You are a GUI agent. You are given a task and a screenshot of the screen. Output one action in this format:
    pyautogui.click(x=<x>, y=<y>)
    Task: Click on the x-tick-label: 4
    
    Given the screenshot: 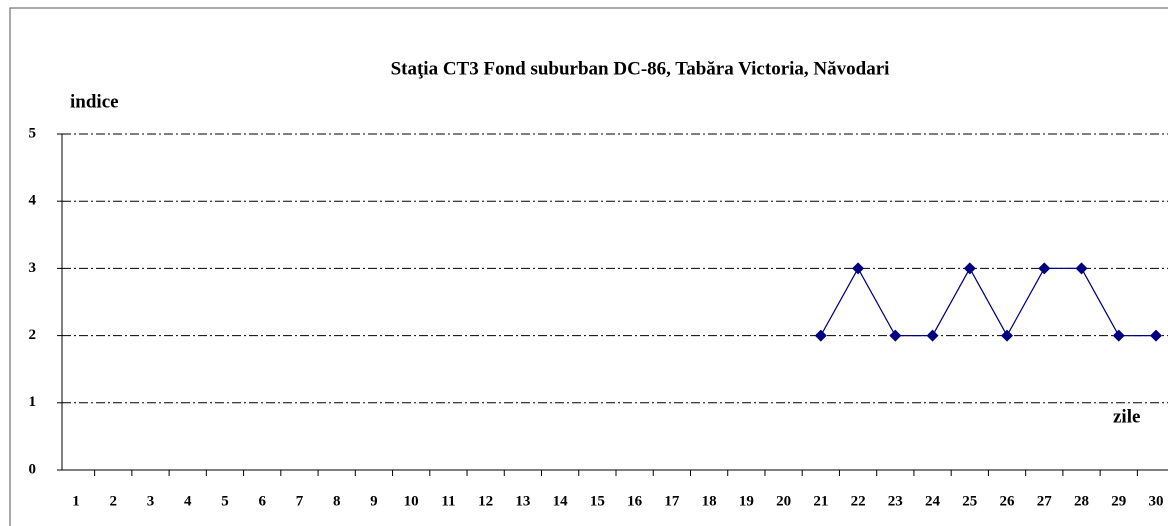 What is the action you would take?
    pyautogui.click(x=188, y=501)
    